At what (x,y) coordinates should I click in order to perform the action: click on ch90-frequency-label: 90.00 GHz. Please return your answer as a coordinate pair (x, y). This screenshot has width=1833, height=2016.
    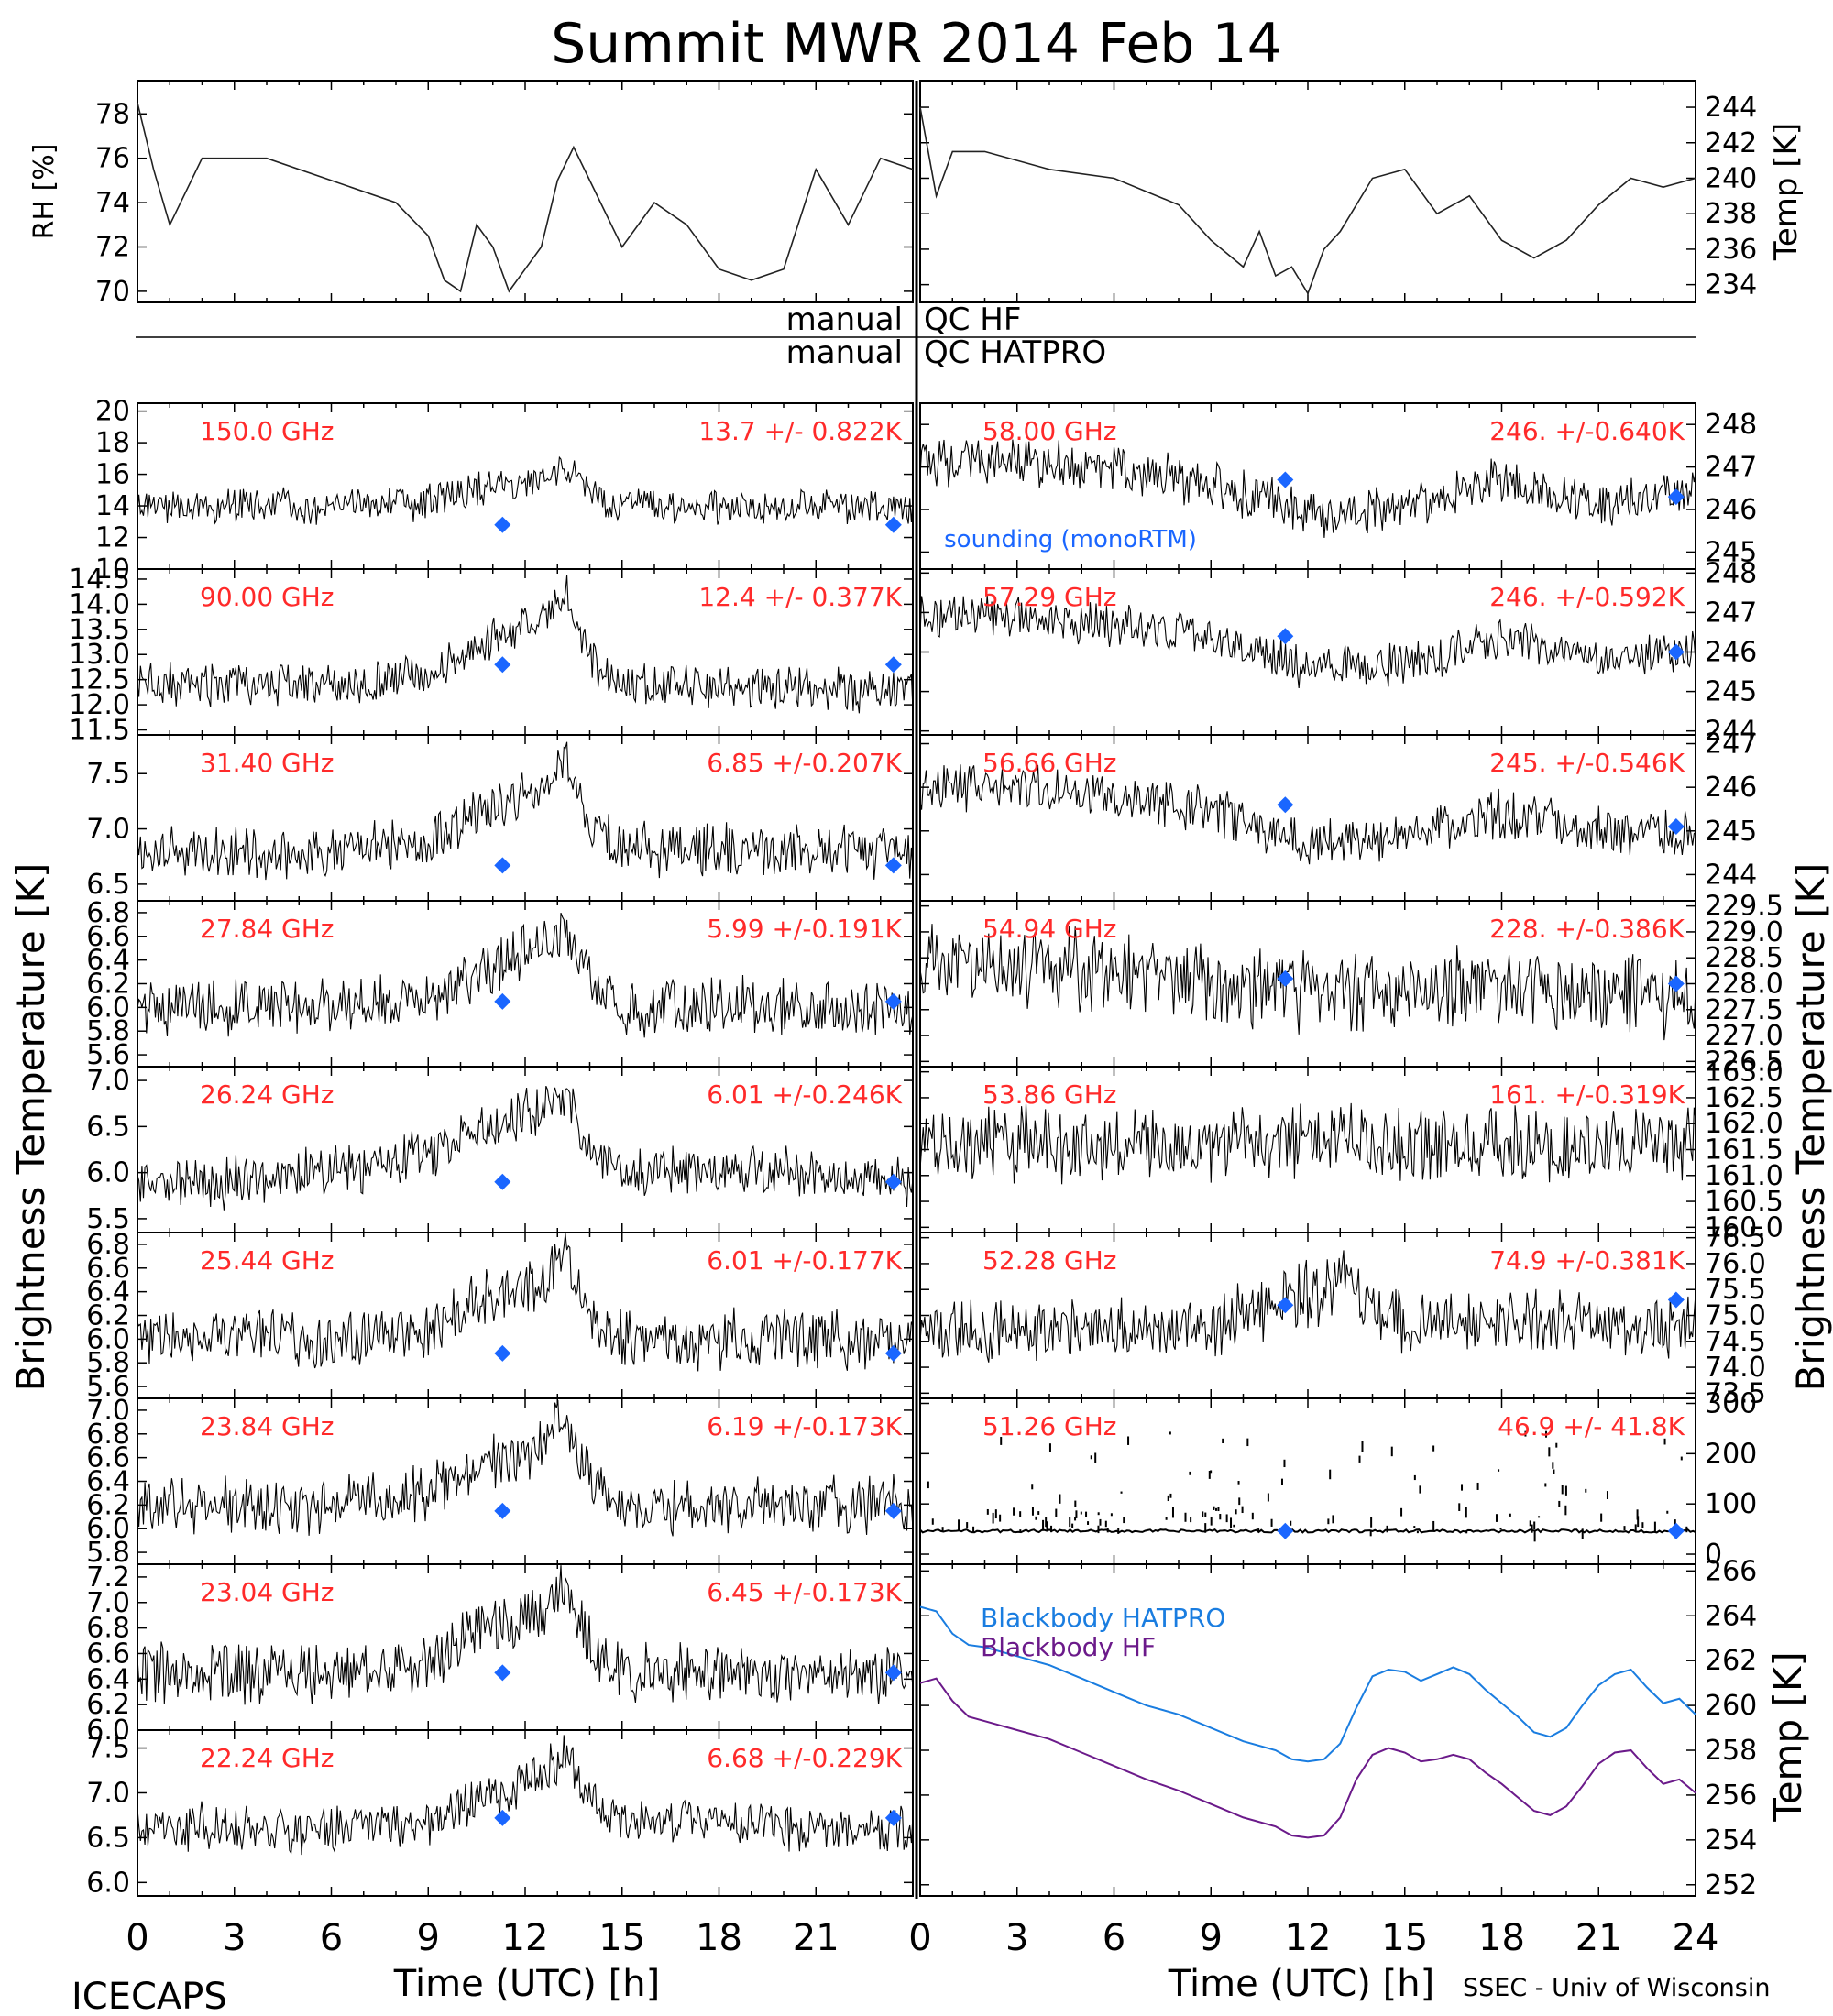
    Looking at the image, I should click on (267, 597).